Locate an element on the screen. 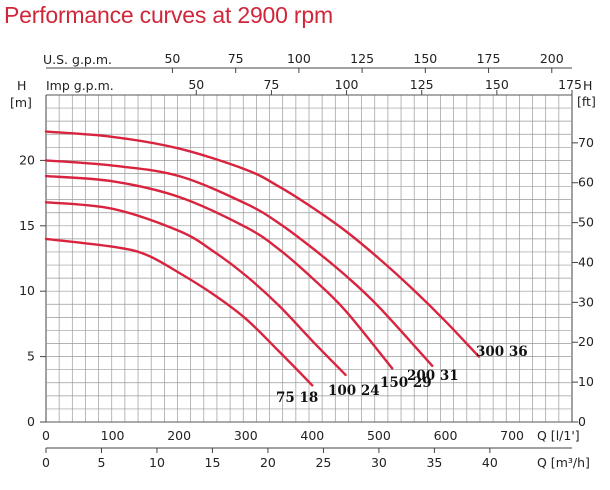 The height and width of the screenshot is (490, 610). lmin-tick-label: 700 is located at coordinates (512, 435).